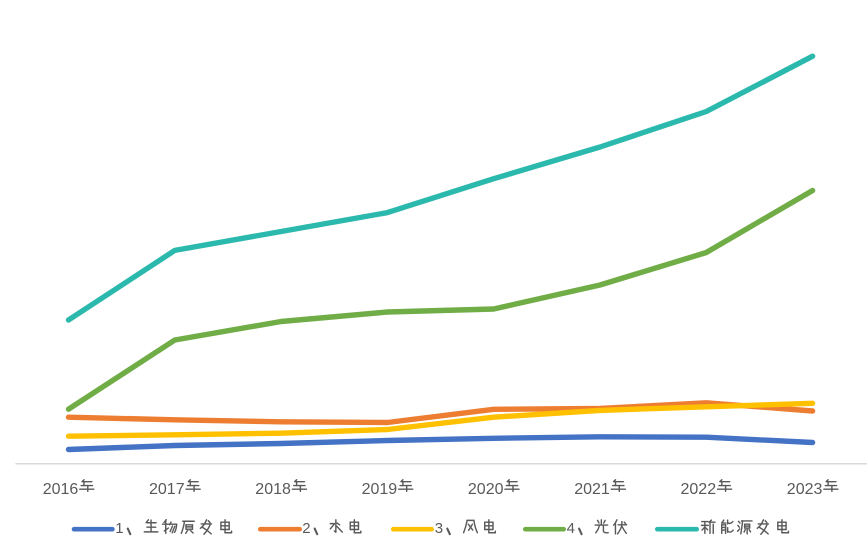  I want to click on svg-text: 2022, so click(699, 489).